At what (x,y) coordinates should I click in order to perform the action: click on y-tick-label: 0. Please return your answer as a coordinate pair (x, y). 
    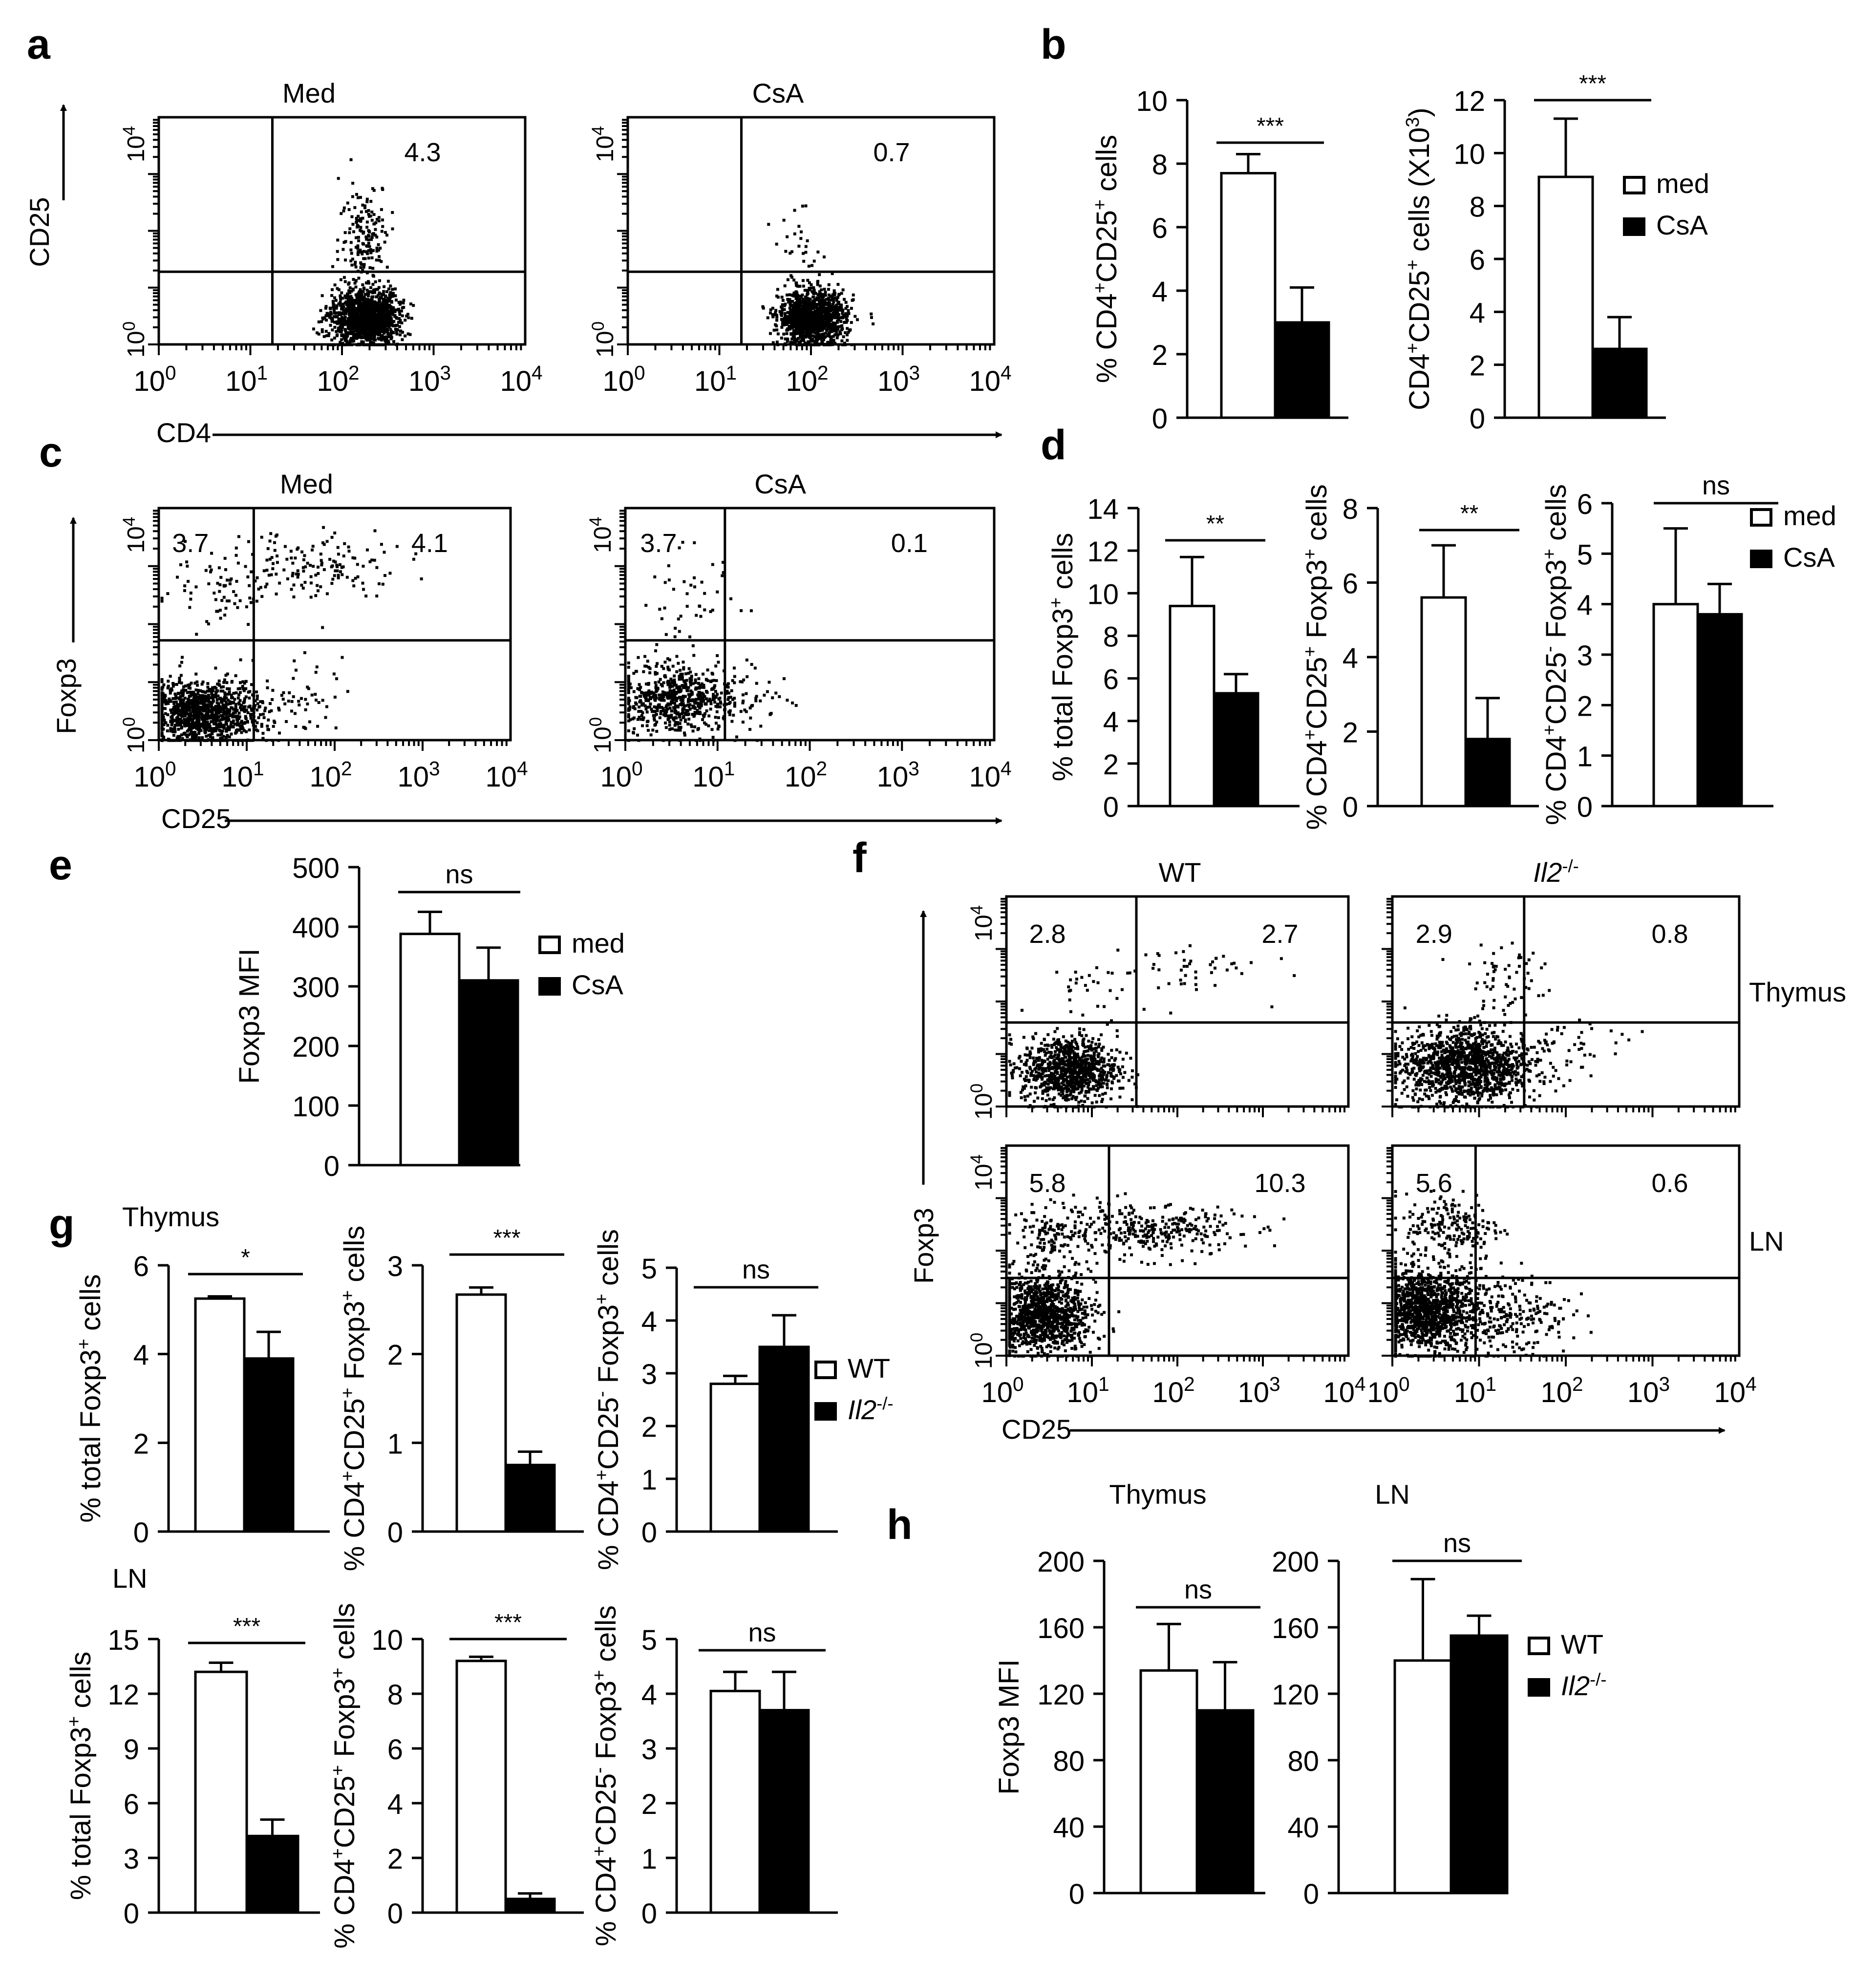
    Looking at the image, I should click on (332, 1166).